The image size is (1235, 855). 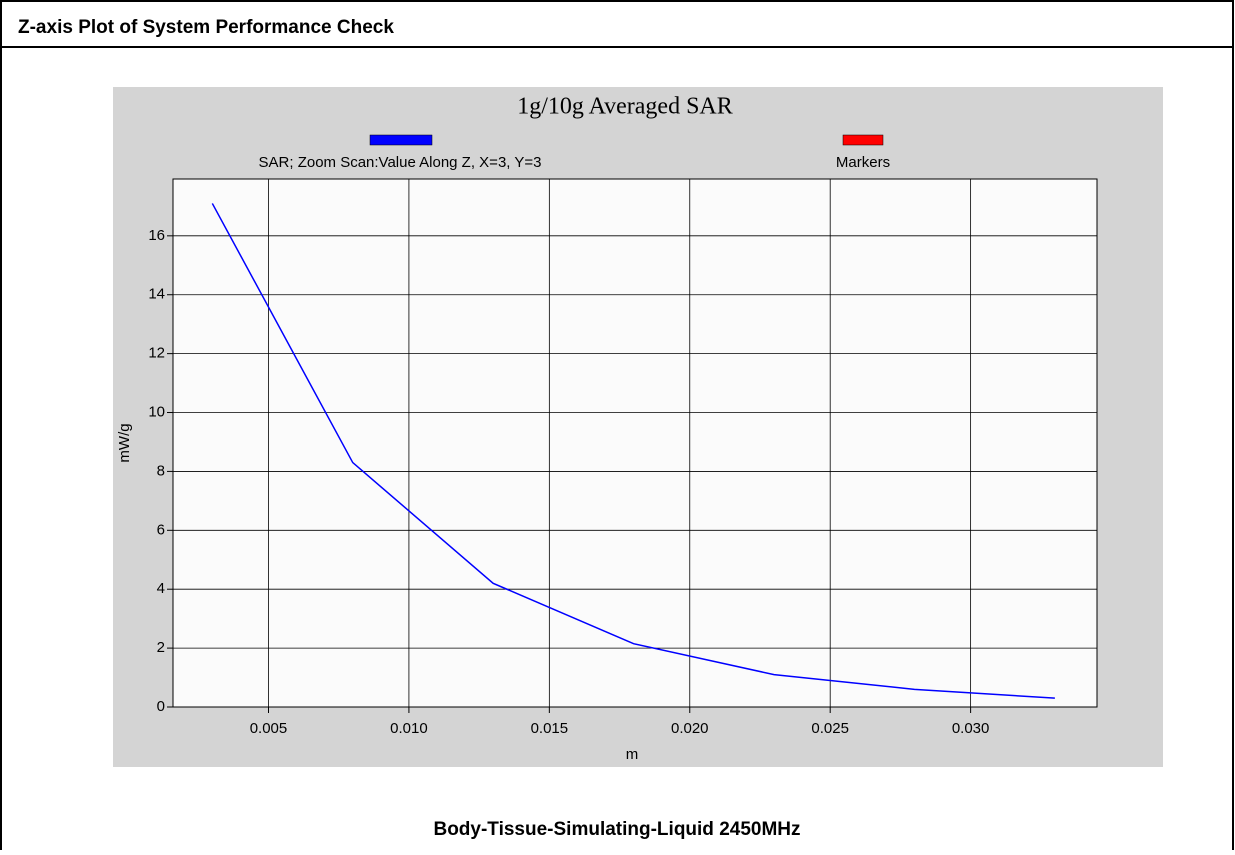 I want to click on y-axis-label: mW/g, so click(x=124, y=442).